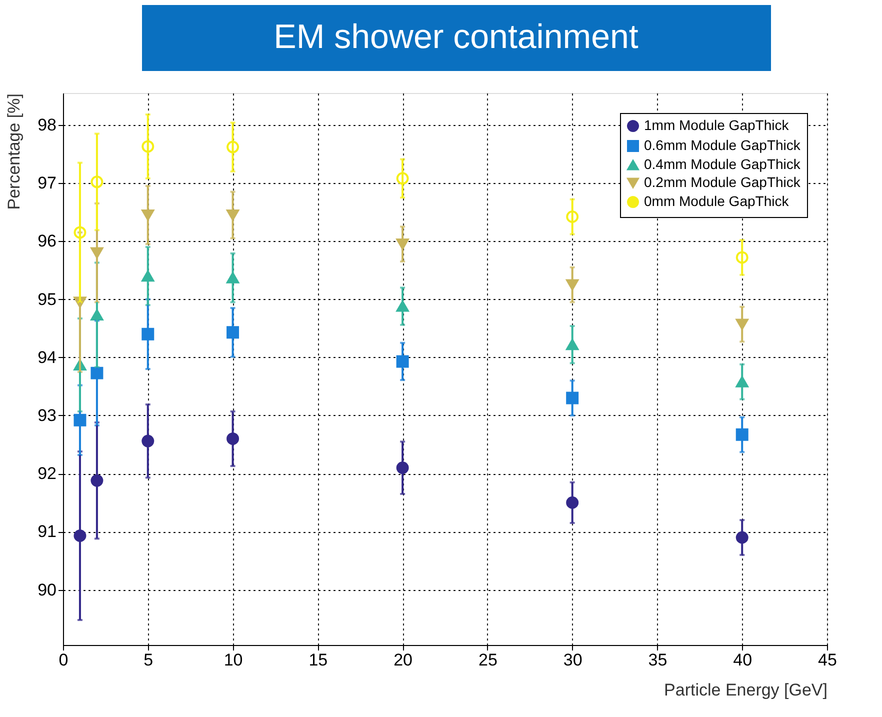  I want to click on y-tick-label: 94, so click(47, 357).